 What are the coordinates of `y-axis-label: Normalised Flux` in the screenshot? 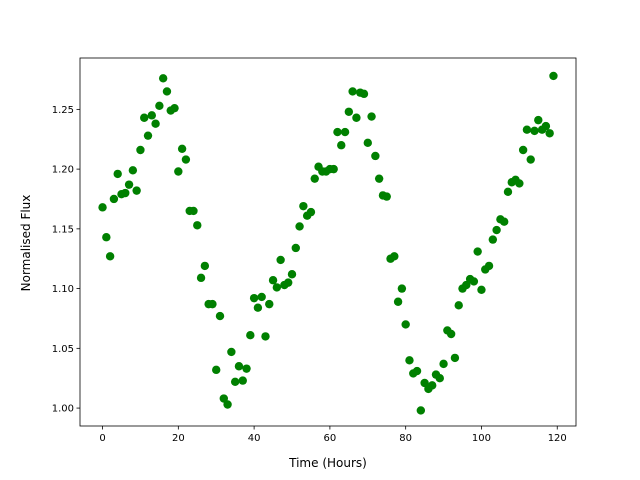 It's located at (26, 243).